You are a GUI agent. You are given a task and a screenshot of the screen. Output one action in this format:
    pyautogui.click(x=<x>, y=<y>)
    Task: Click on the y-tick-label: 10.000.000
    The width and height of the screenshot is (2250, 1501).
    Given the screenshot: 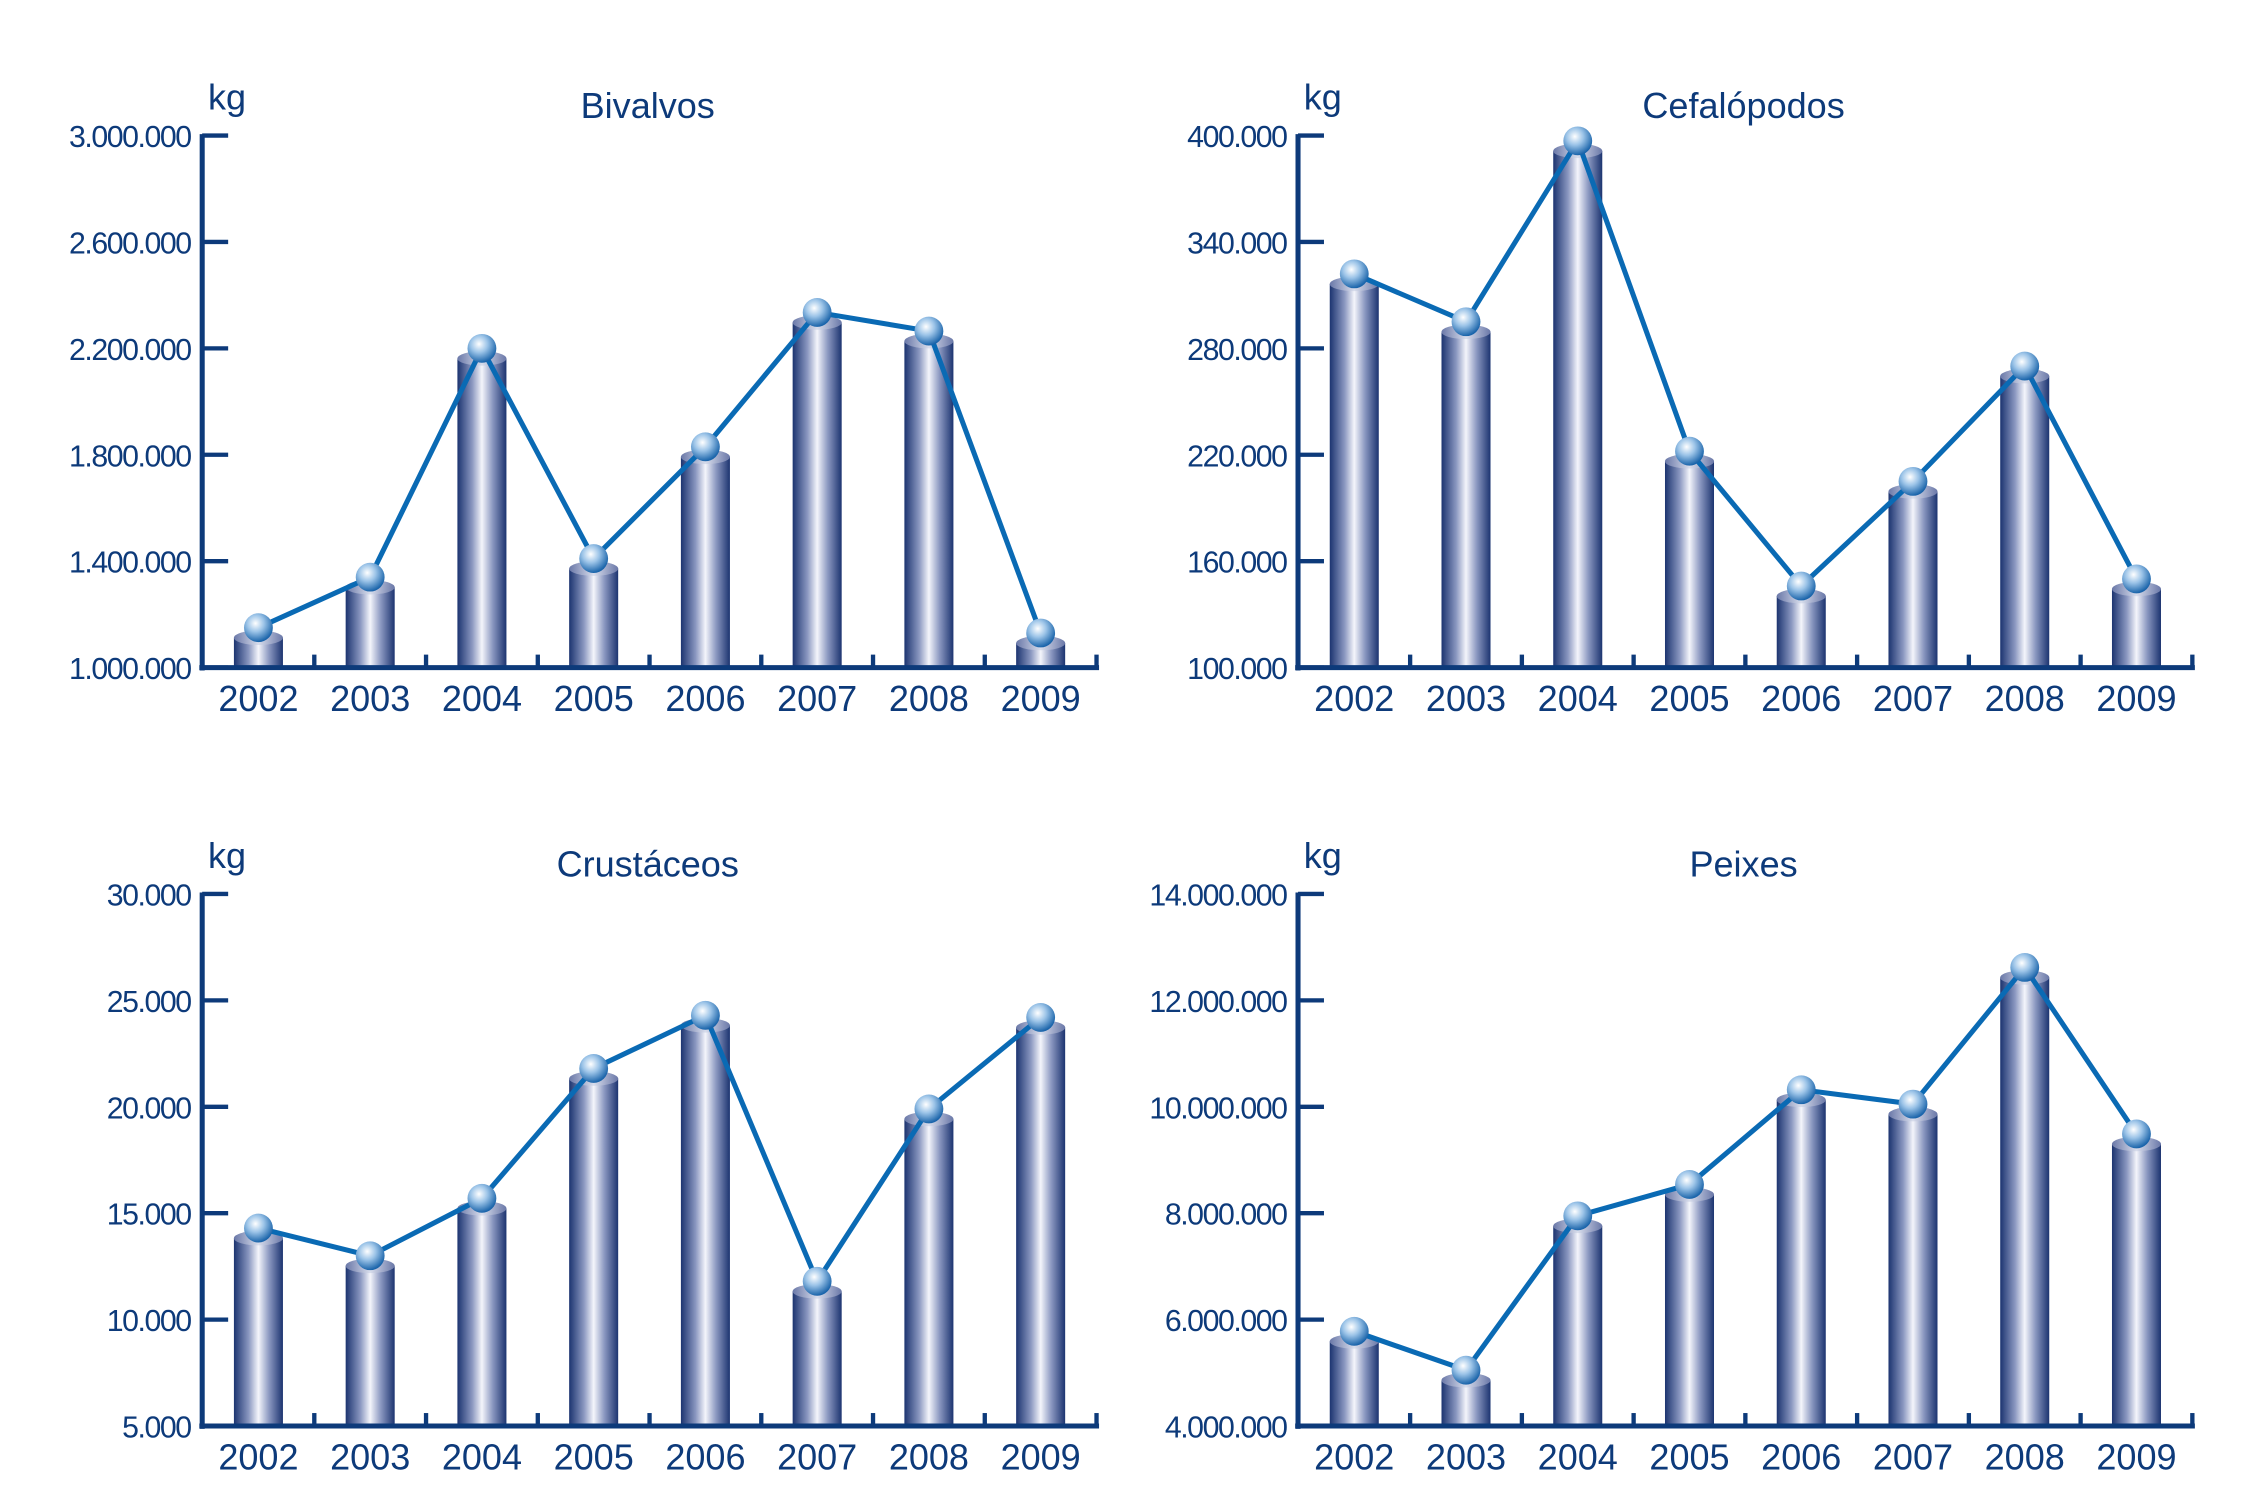 What is the action you would take?
    pyautogui.click(x=1218, y=1108)
    